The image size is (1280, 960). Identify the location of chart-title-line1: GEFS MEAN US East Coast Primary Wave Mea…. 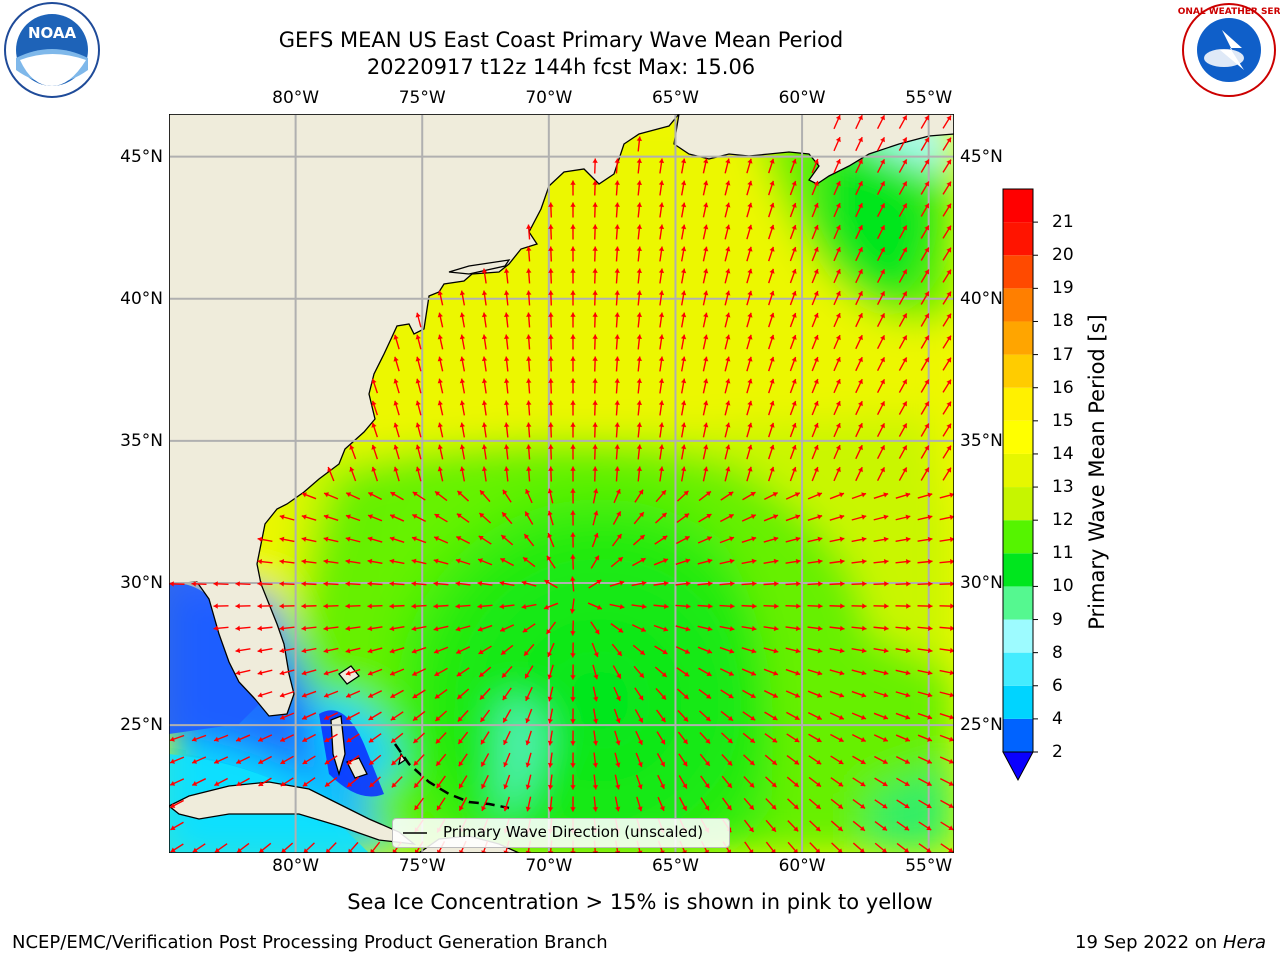
(561, 40).